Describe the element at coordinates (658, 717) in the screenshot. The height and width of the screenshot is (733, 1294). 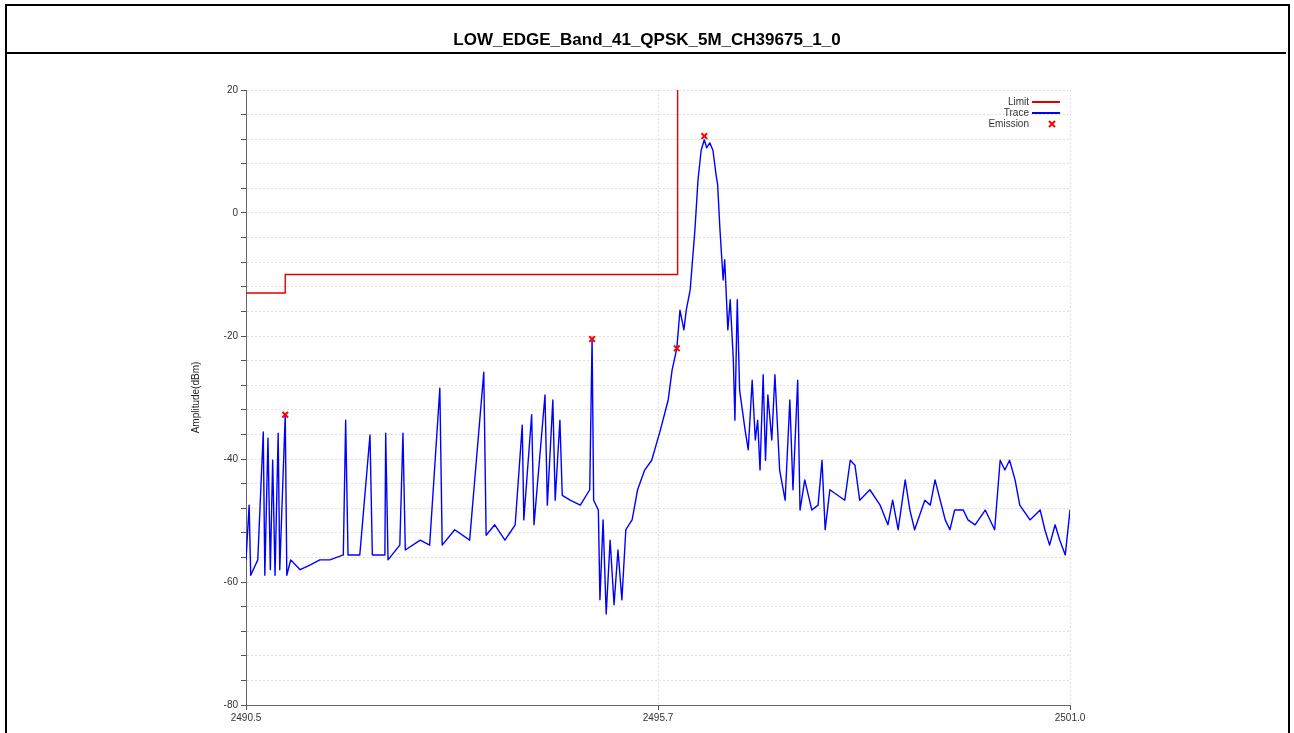
I see `x-tick-label: 2495.7` at that location.